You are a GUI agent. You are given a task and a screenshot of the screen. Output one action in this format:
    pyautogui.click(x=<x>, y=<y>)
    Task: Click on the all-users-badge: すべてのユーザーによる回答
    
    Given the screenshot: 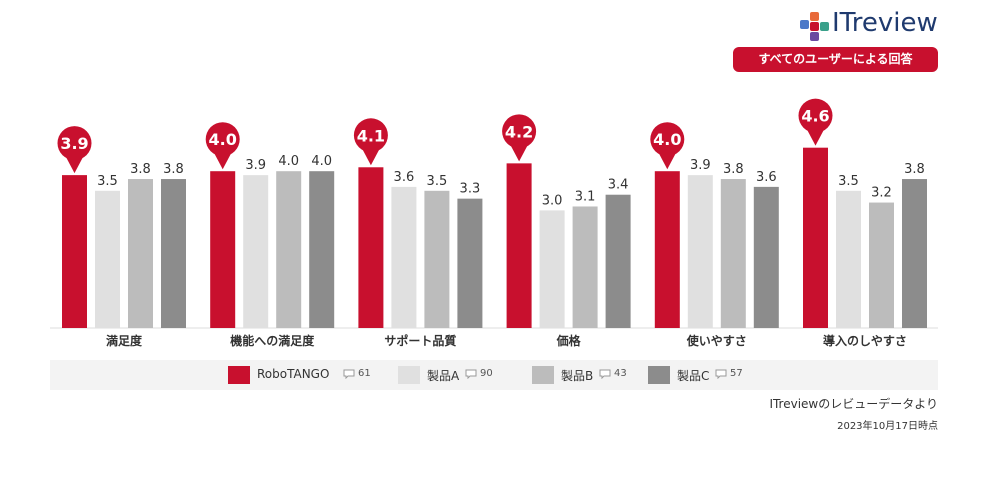 What is the action you would take?
    pyautogui.click(x=835, y=59)
    